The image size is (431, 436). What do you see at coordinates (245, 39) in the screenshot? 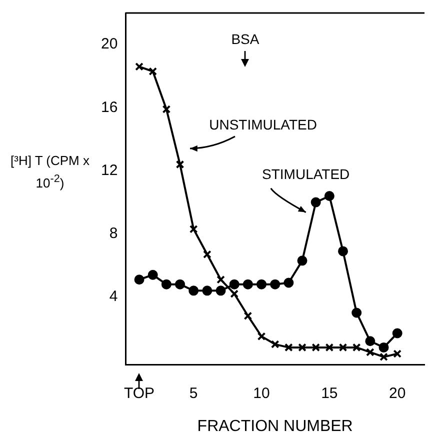
I see `annotation: BSA` at bounding box center [245, 39].